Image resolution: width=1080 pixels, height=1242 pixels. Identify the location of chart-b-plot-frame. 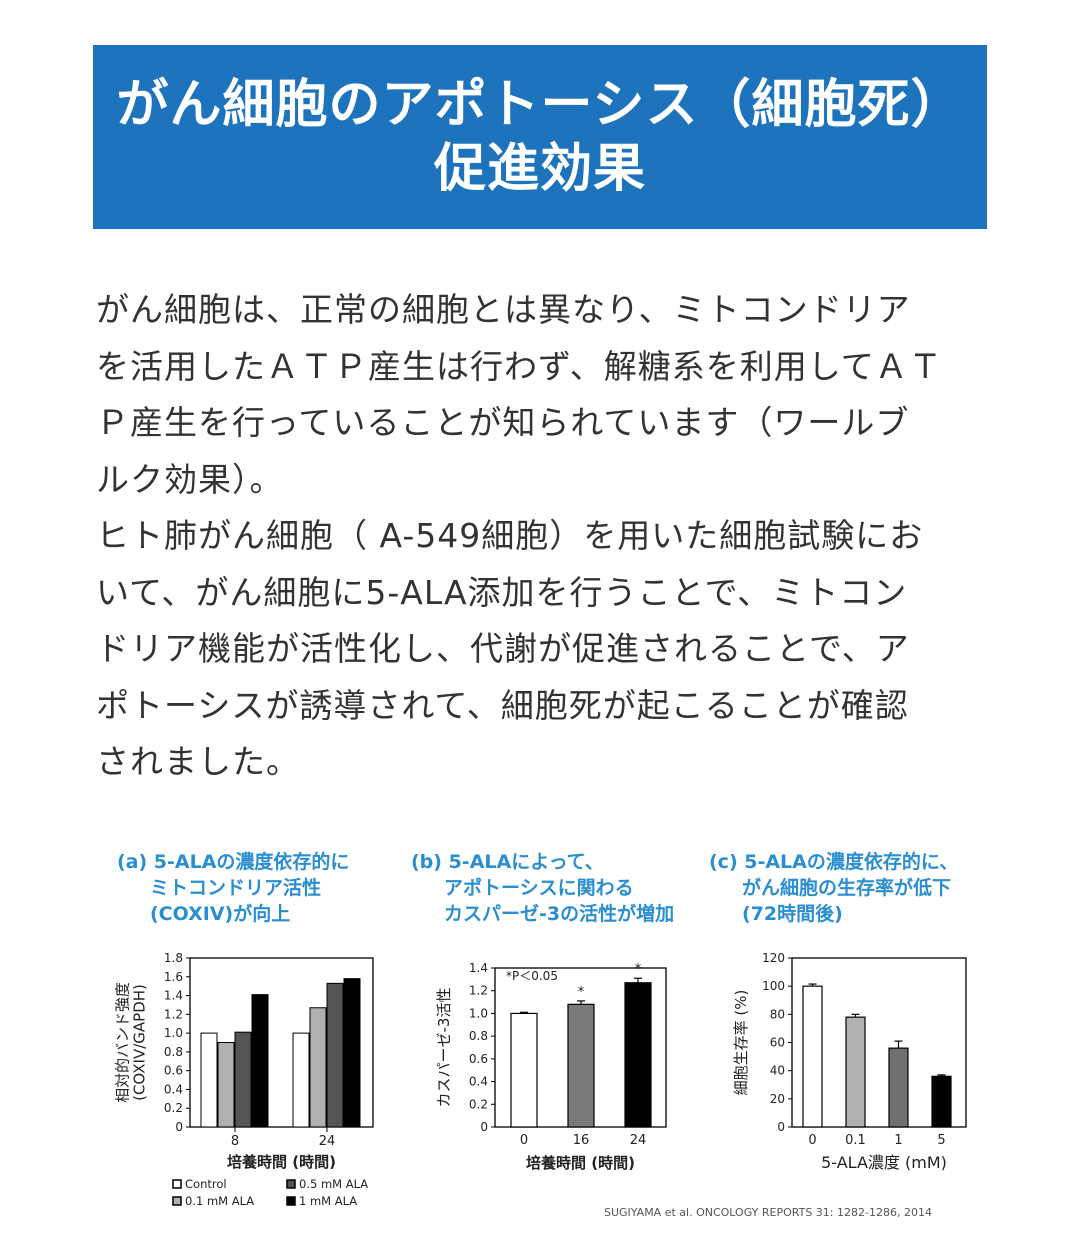
(580, 1047).